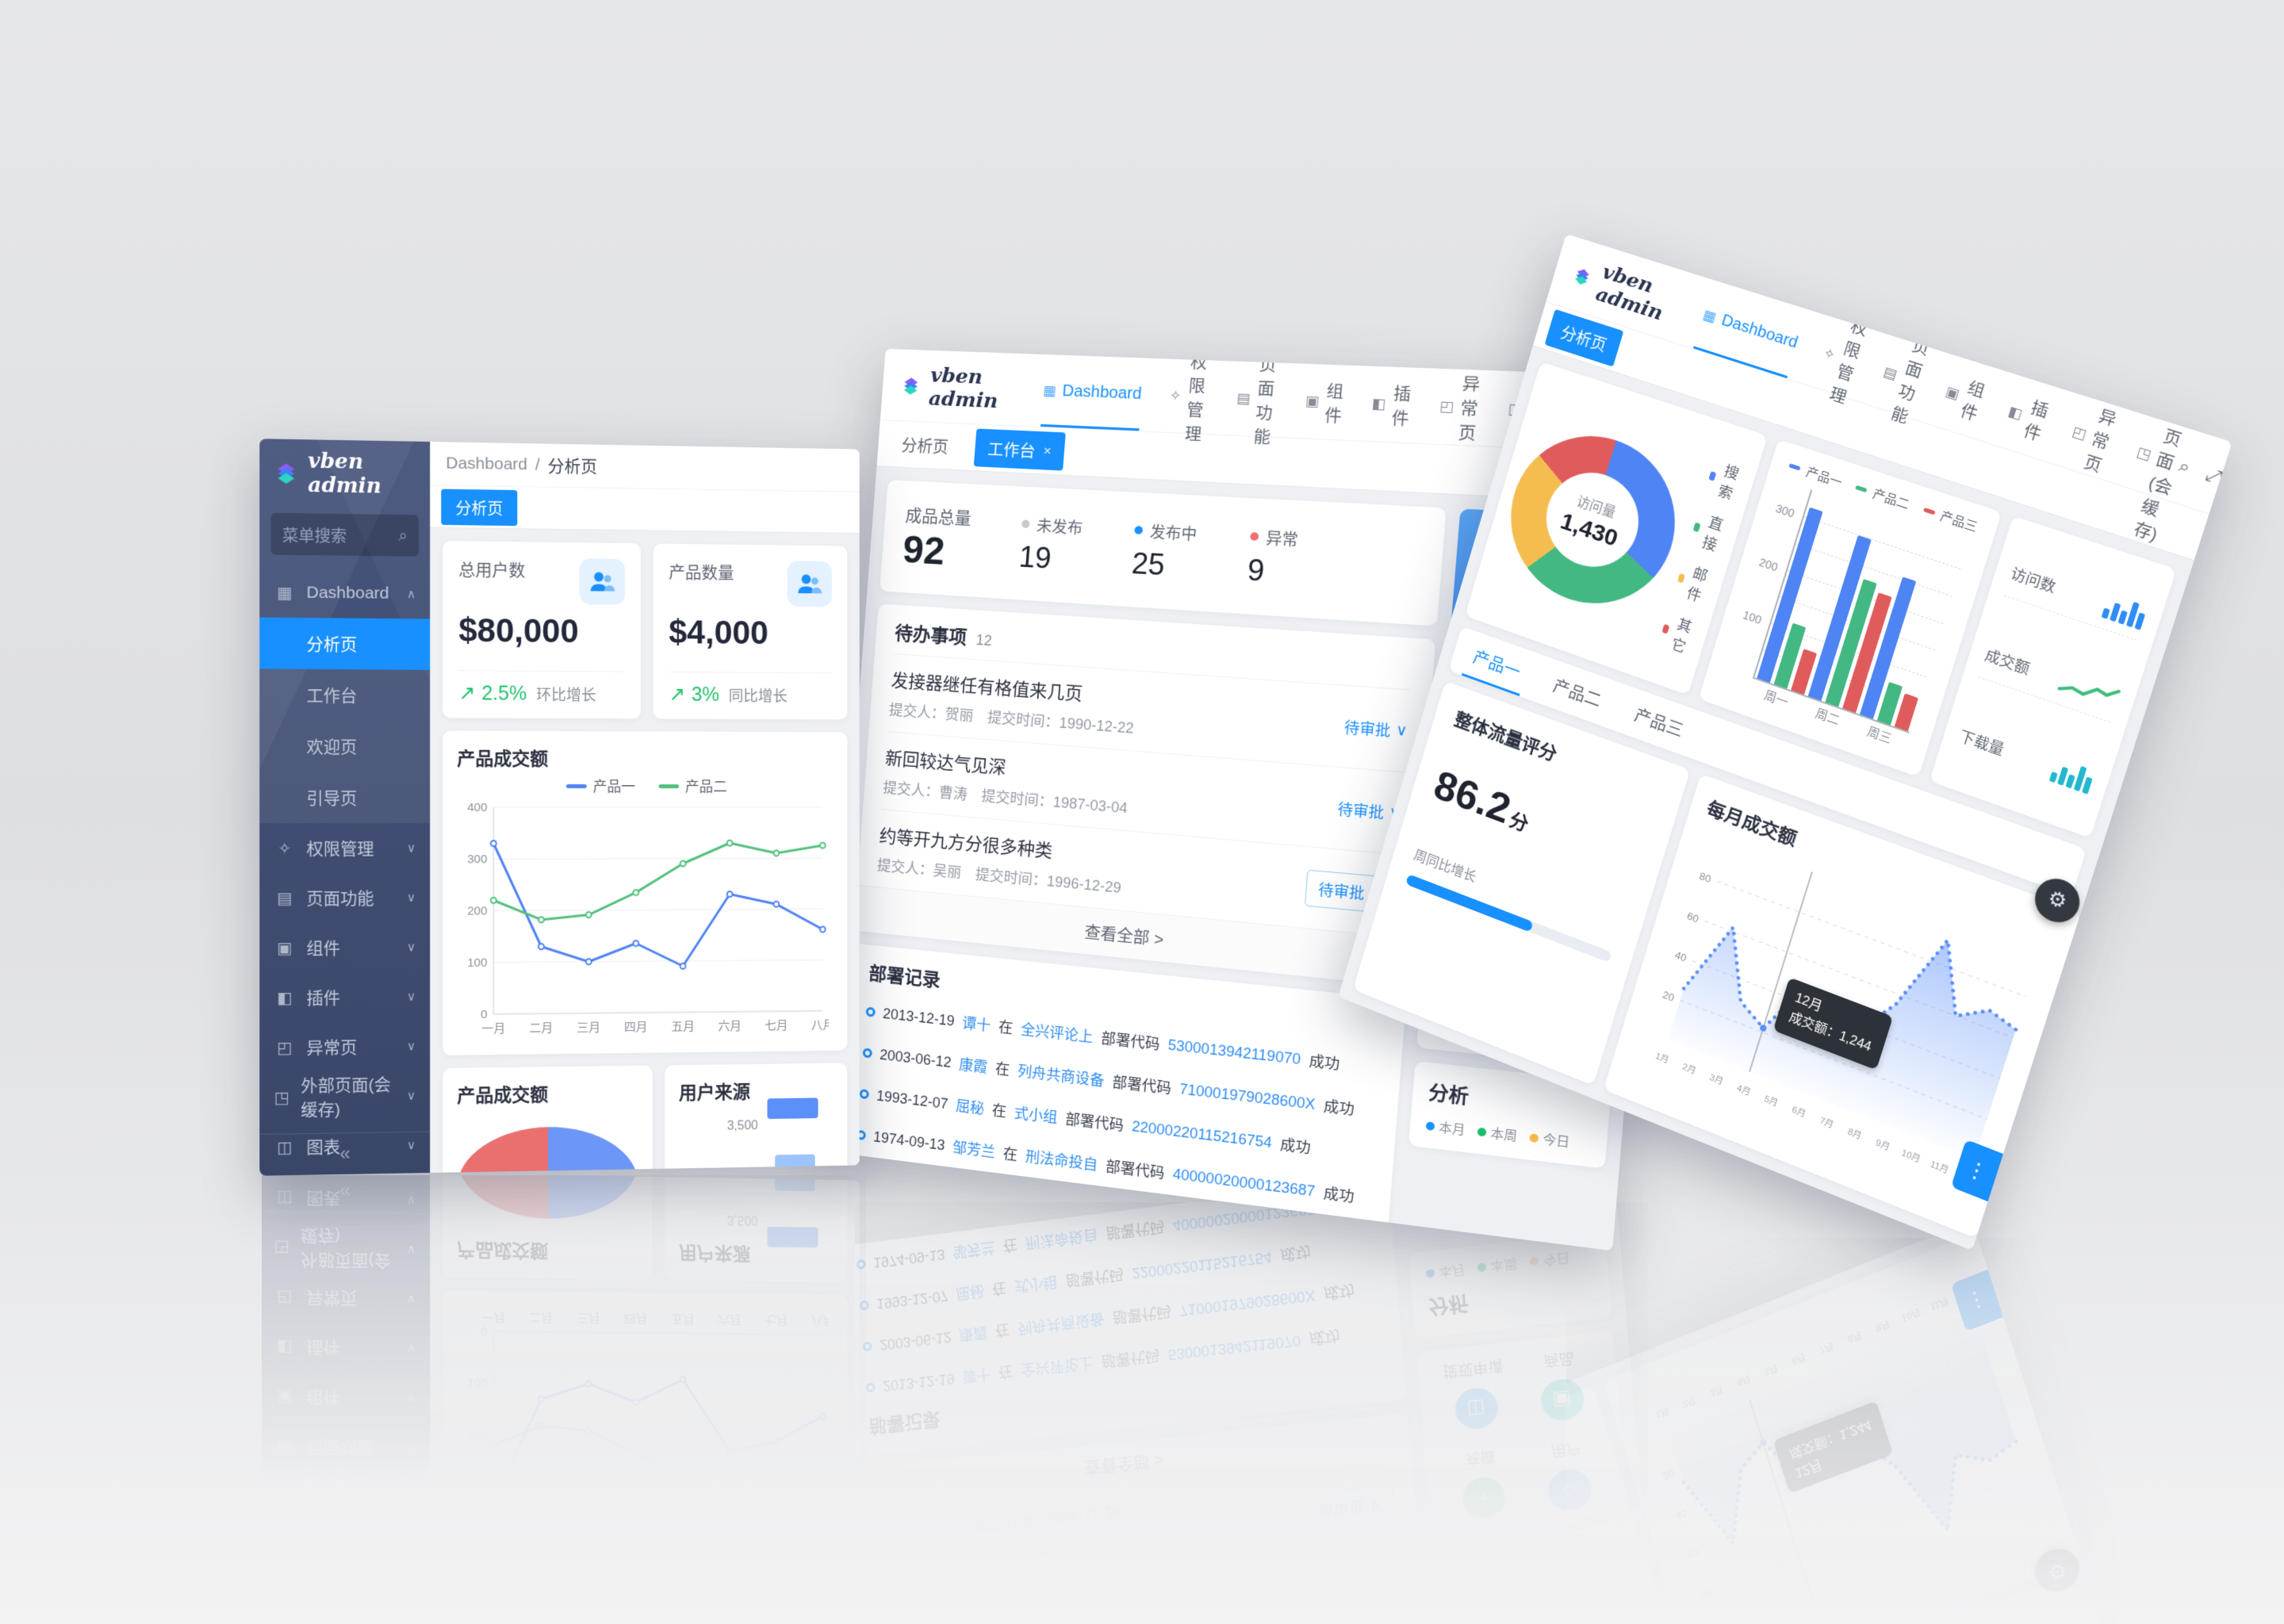  What do you see at coordinates (1061, 1076) in the screenshot?
I see `deploy-place-link: 列舟共商设备` at bounding box center [1061, 1076].